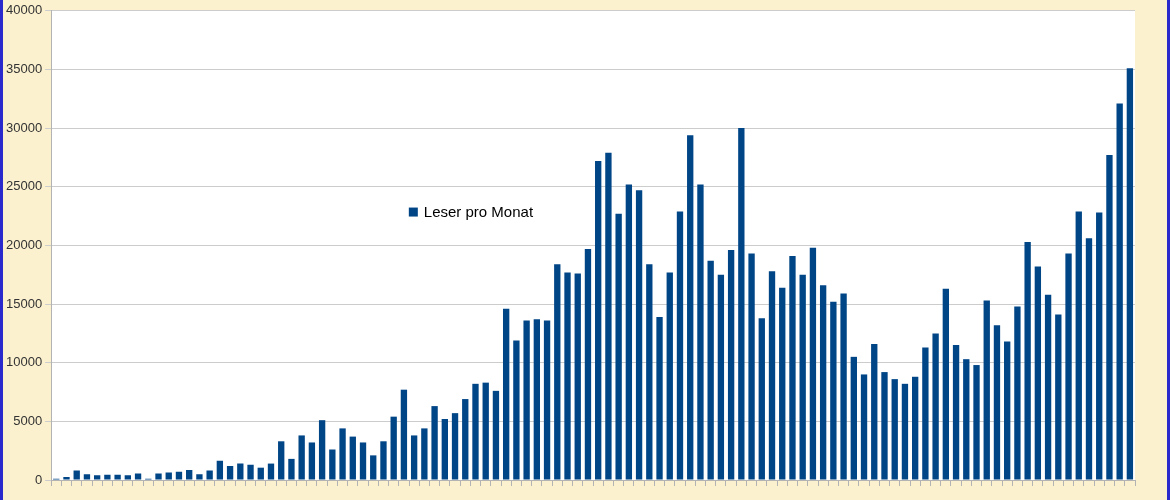 Image resolution: width=1170 pixels, height=500 pixels. Describe the element at coordinates (38, 479) in the screenshot. I see `y-tick-label: 0` at that location.